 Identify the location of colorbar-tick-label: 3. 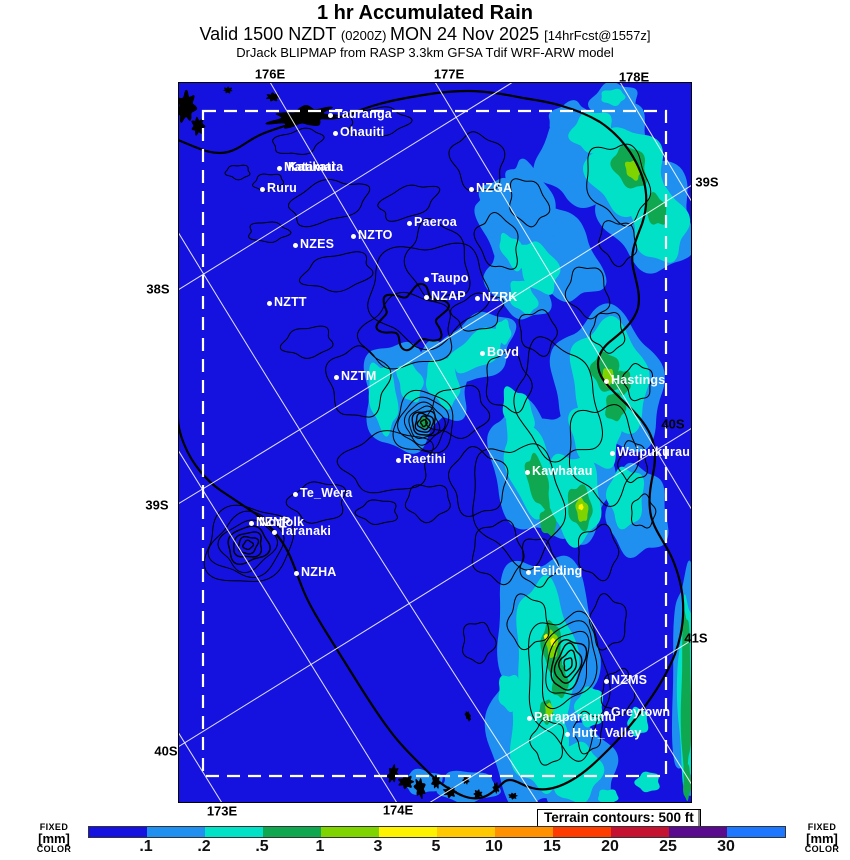
(378, 846).